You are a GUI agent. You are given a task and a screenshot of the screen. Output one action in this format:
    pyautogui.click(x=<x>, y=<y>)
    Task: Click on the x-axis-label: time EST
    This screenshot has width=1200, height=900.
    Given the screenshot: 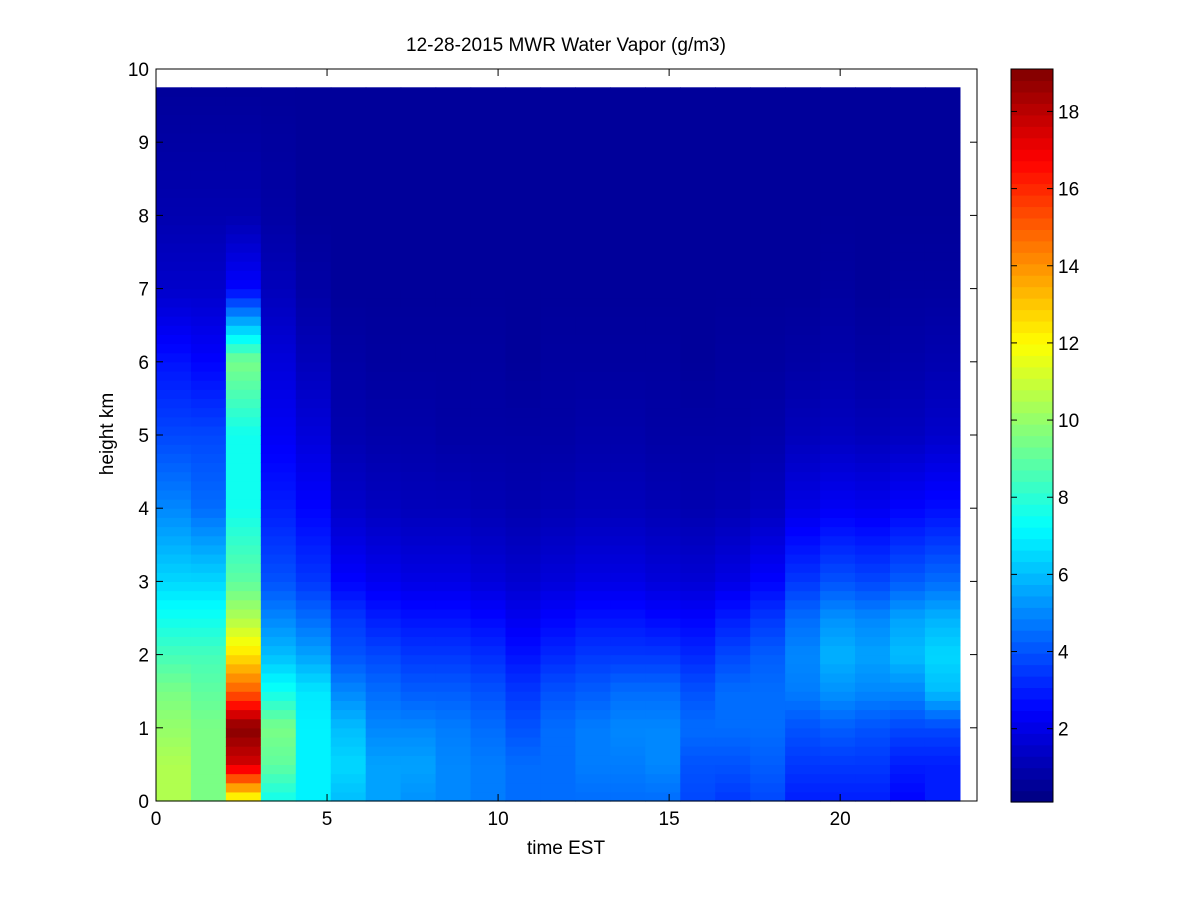 What is the action you would take?
    pyautogui.click(x=566, y=848)
    